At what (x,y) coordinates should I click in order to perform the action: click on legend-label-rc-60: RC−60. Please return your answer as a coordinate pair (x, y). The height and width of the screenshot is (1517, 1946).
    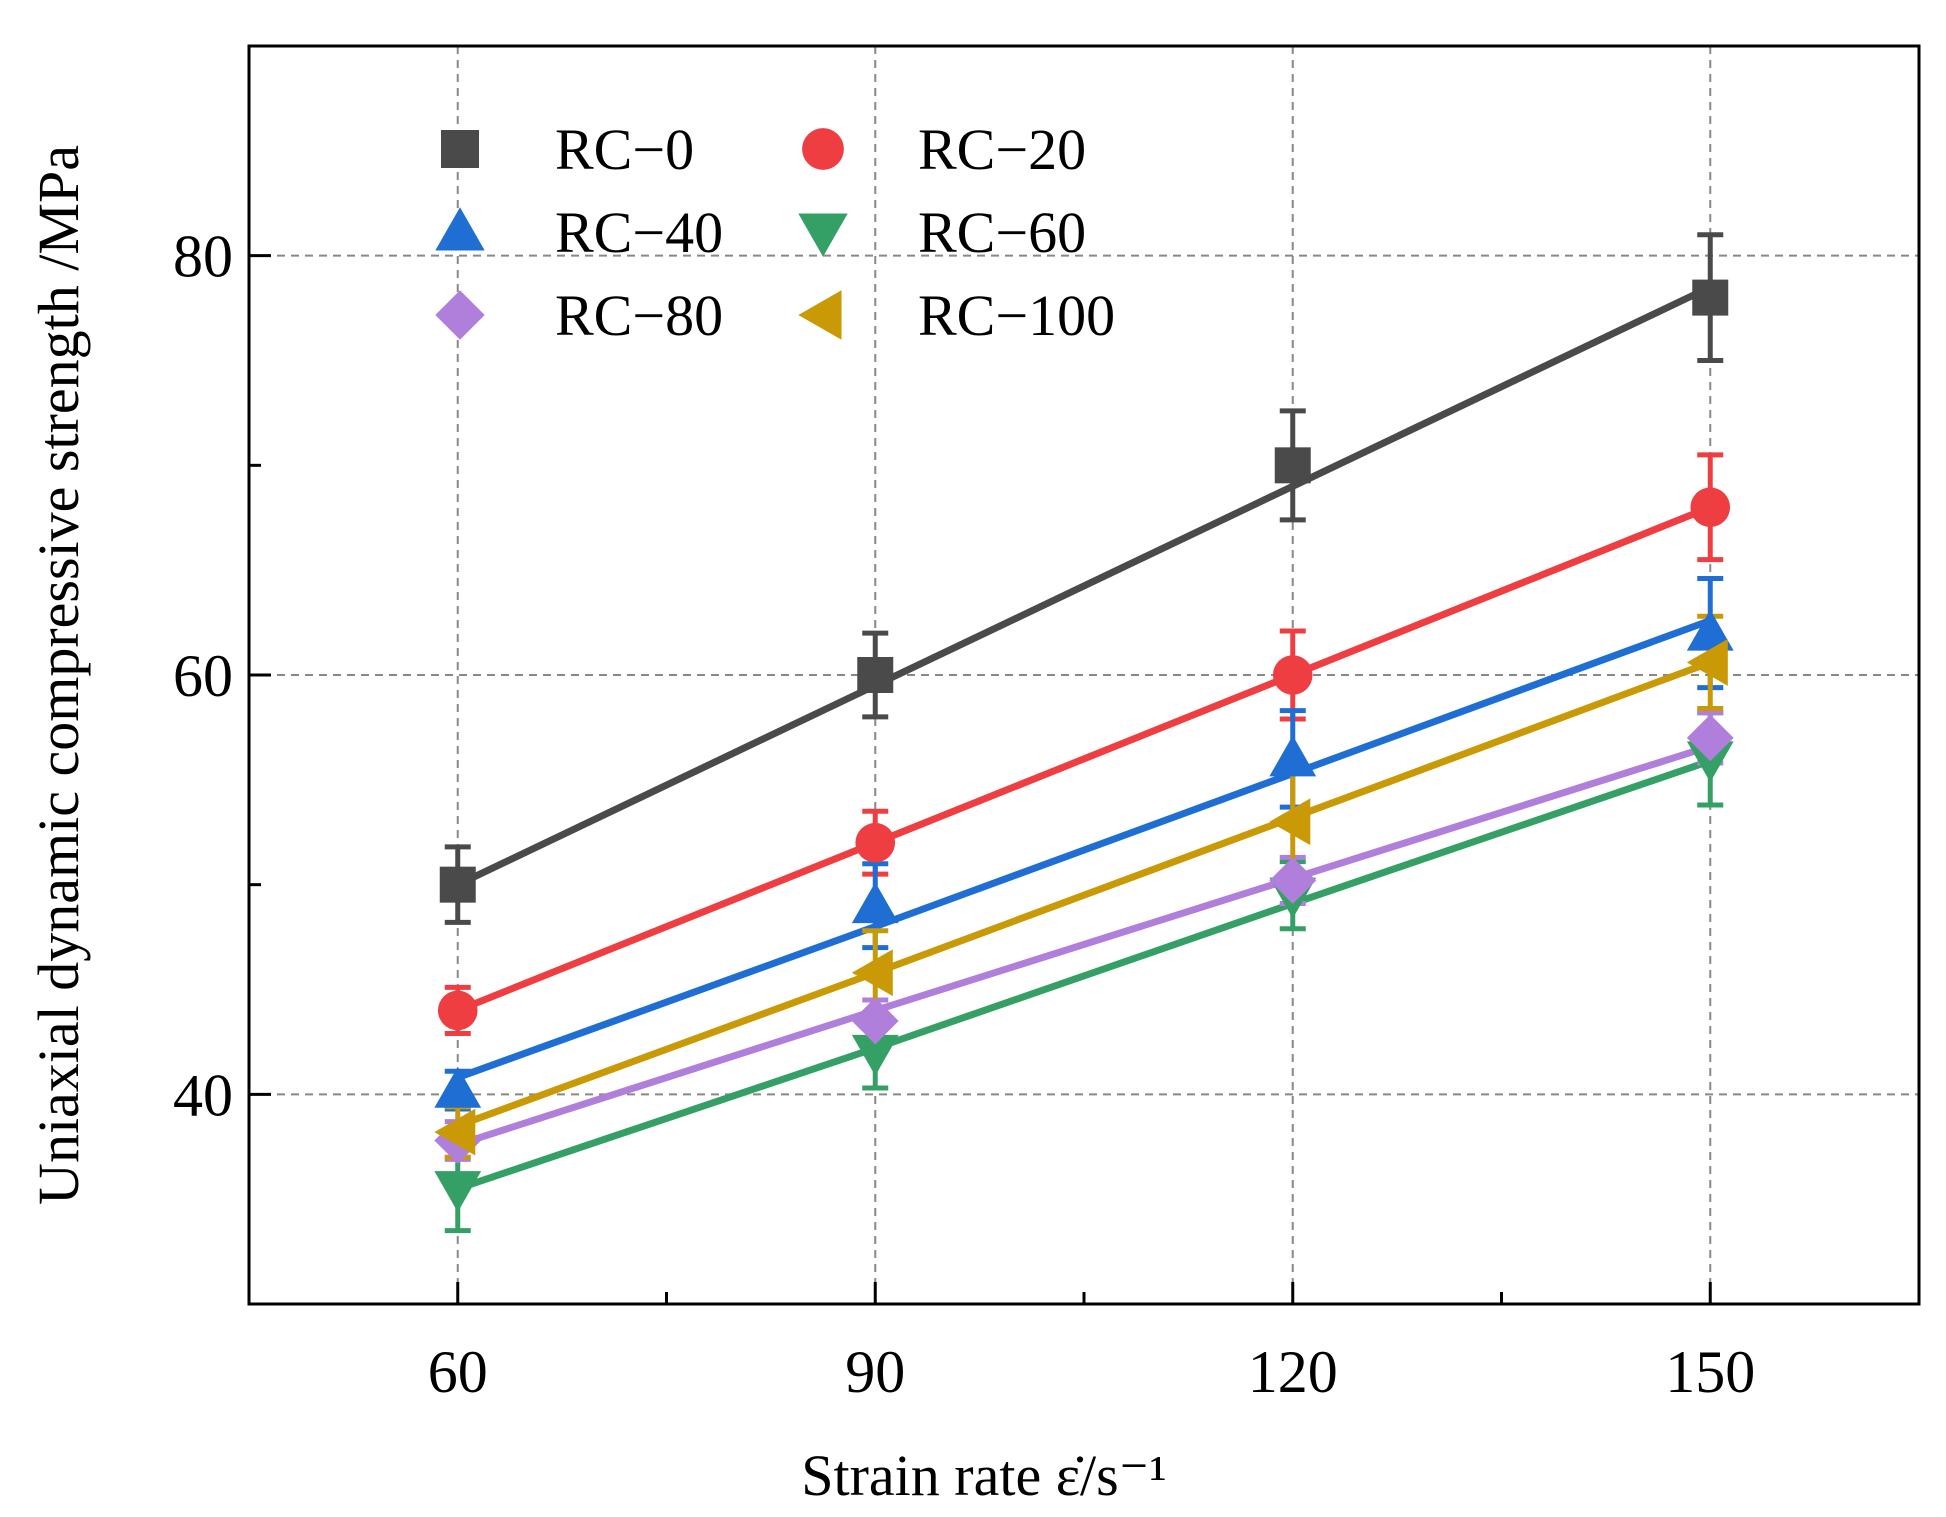
    Looking at the image, I should click on (1002, 232).